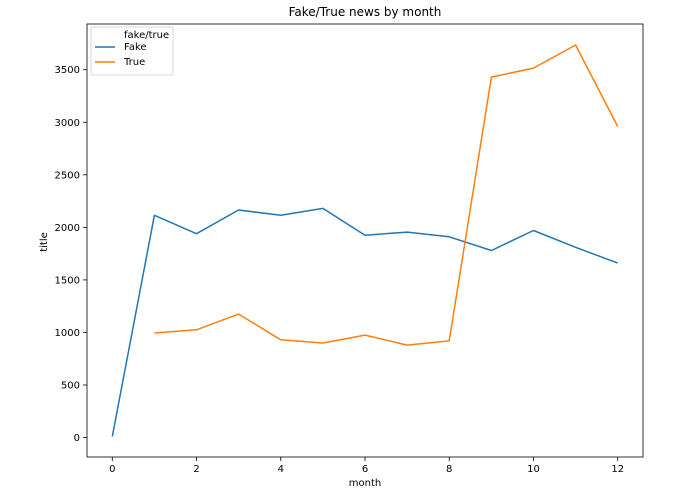 This screenshot has width=682, height=493. Describe the element at coordinates (365, 12) in the screenshot. I see `chart-title: Fake/True news by month` at that location.